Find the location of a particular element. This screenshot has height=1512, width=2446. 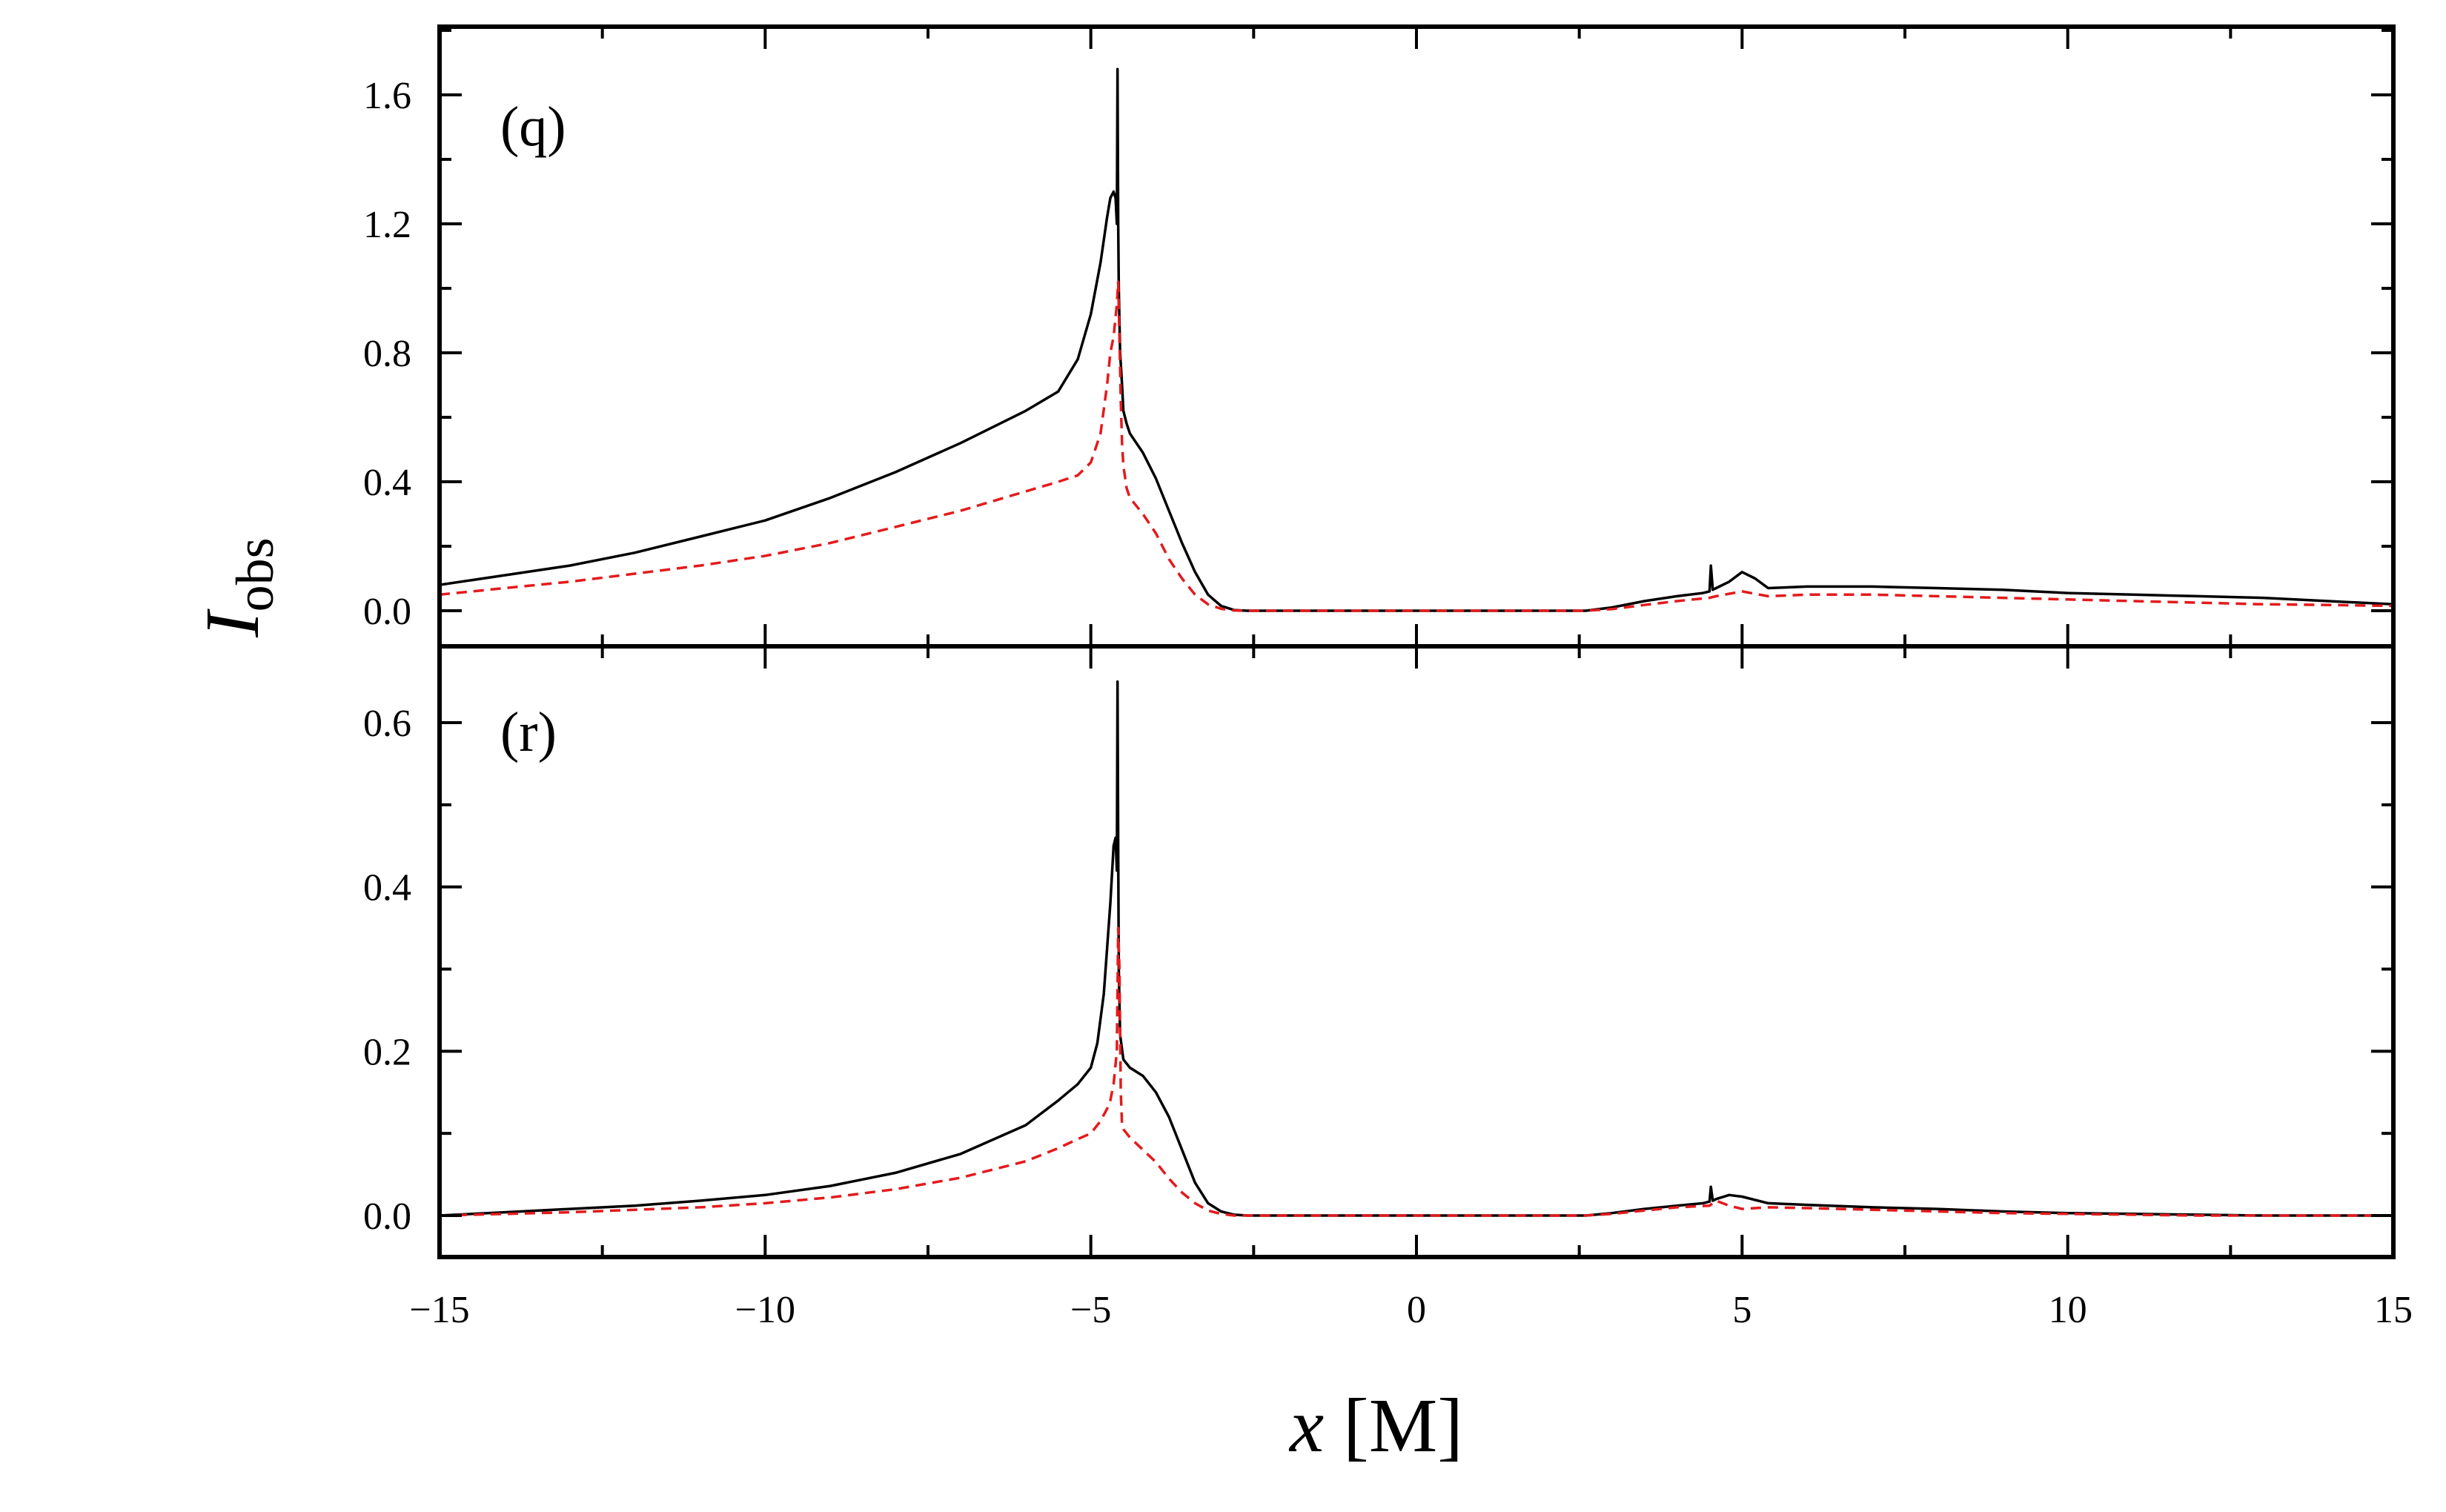

y-tick-label-q: 0.4 is located at coordinates (387, 483).